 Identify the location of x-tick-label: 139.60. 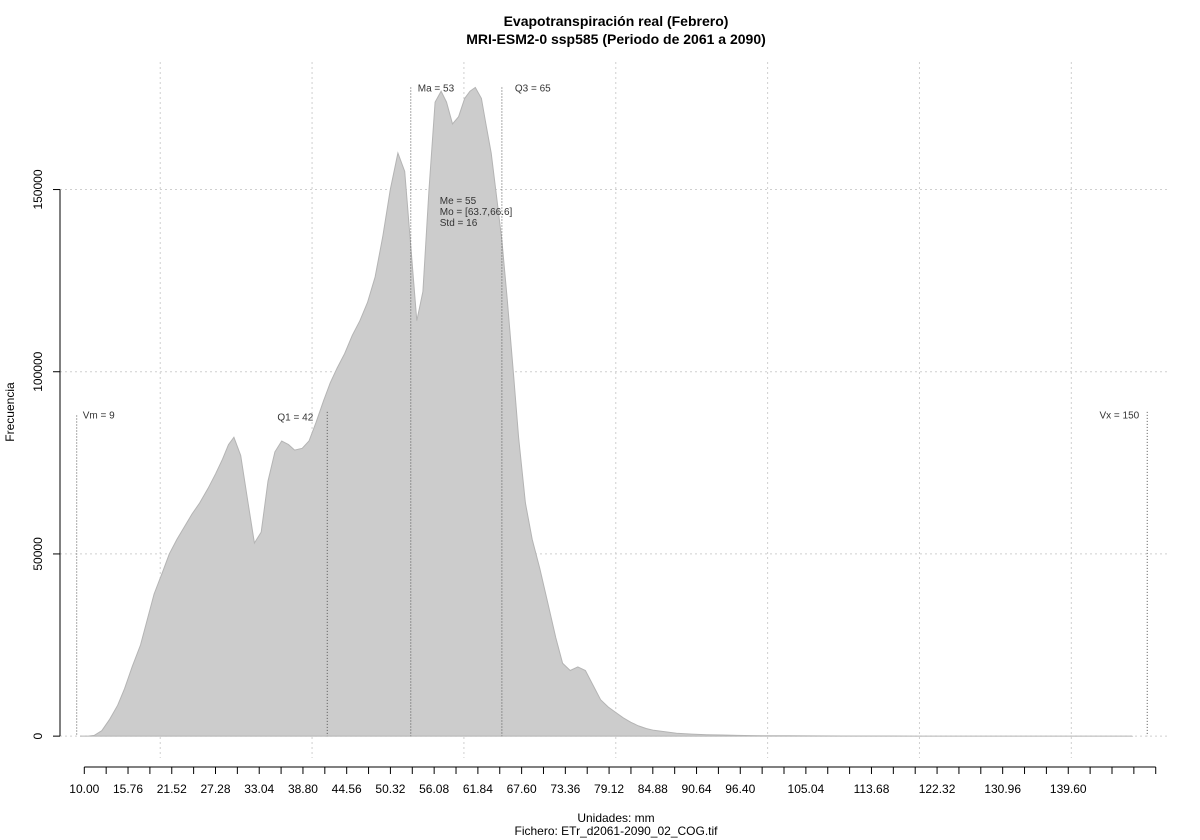
(1068, 789).